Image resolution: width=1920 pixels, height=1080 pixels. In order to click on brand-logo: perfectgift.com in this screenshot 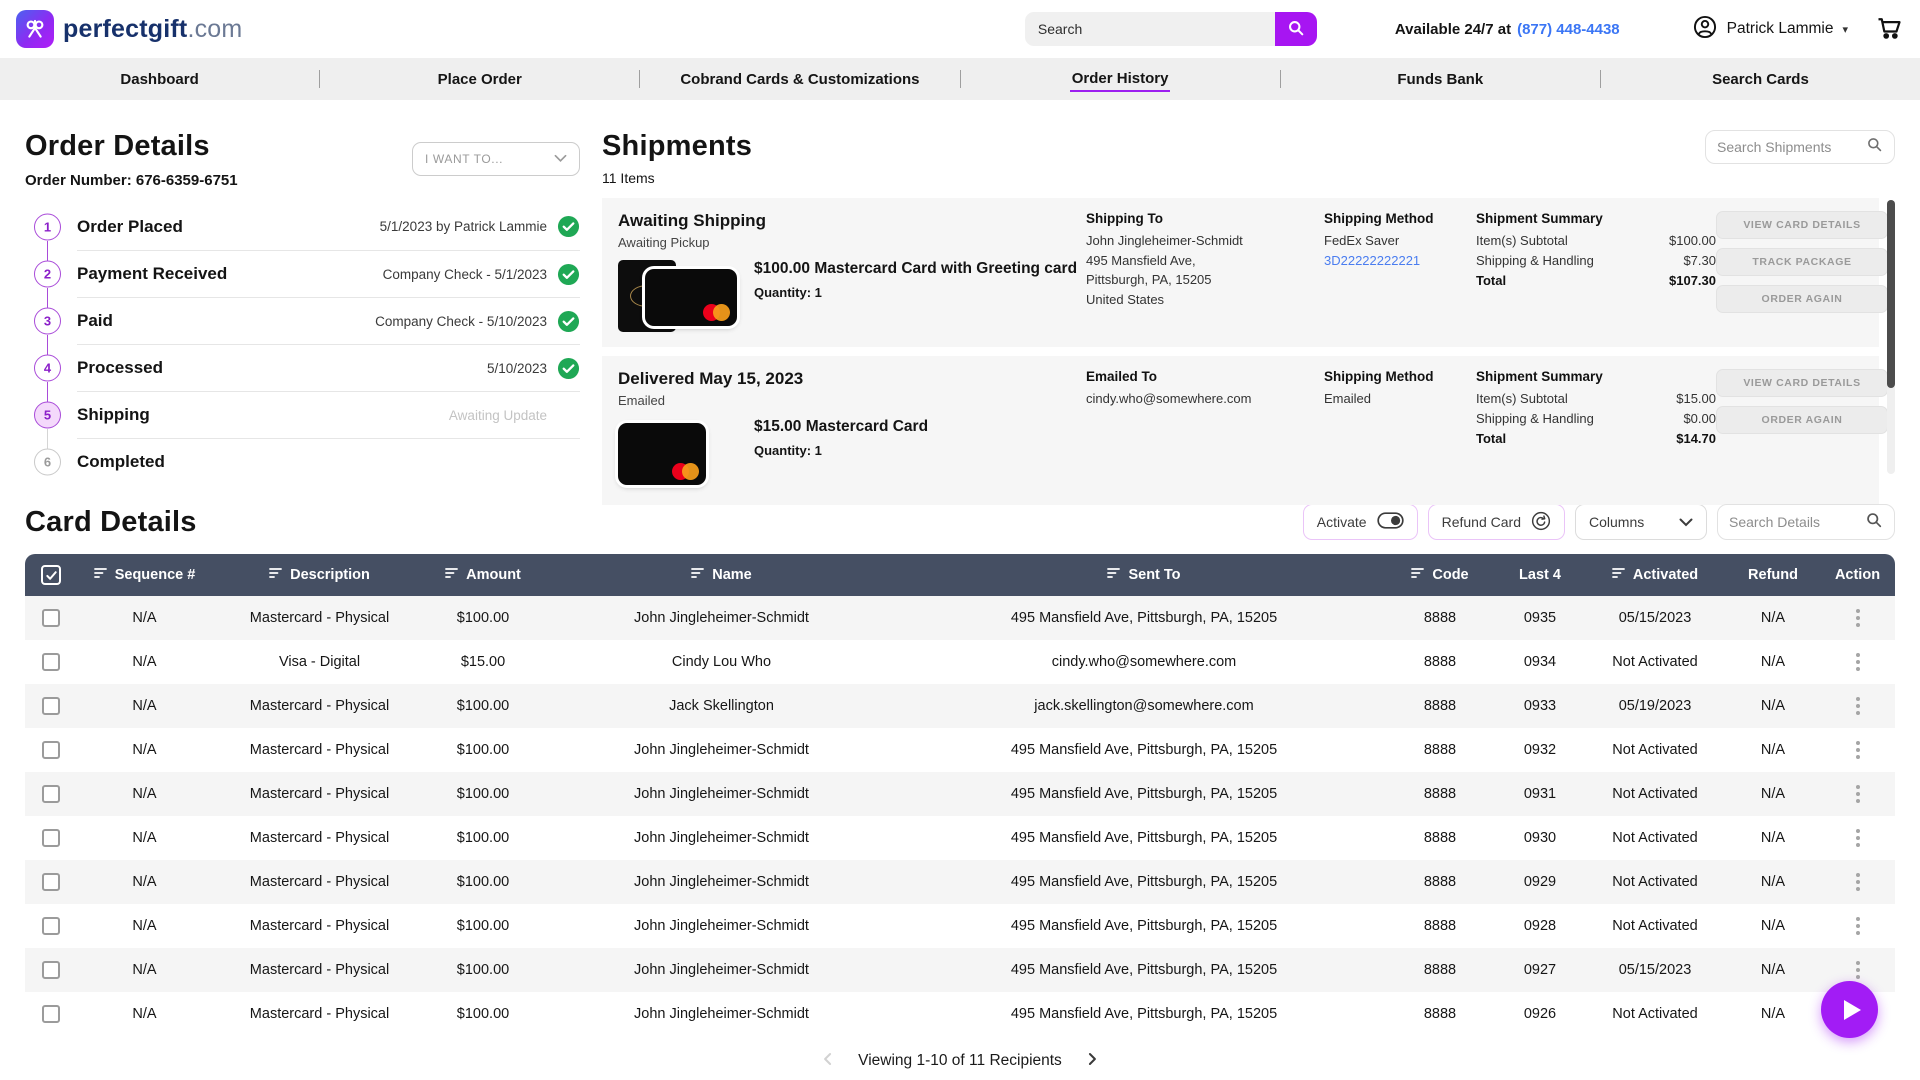, I will do `click(129, 29)`.